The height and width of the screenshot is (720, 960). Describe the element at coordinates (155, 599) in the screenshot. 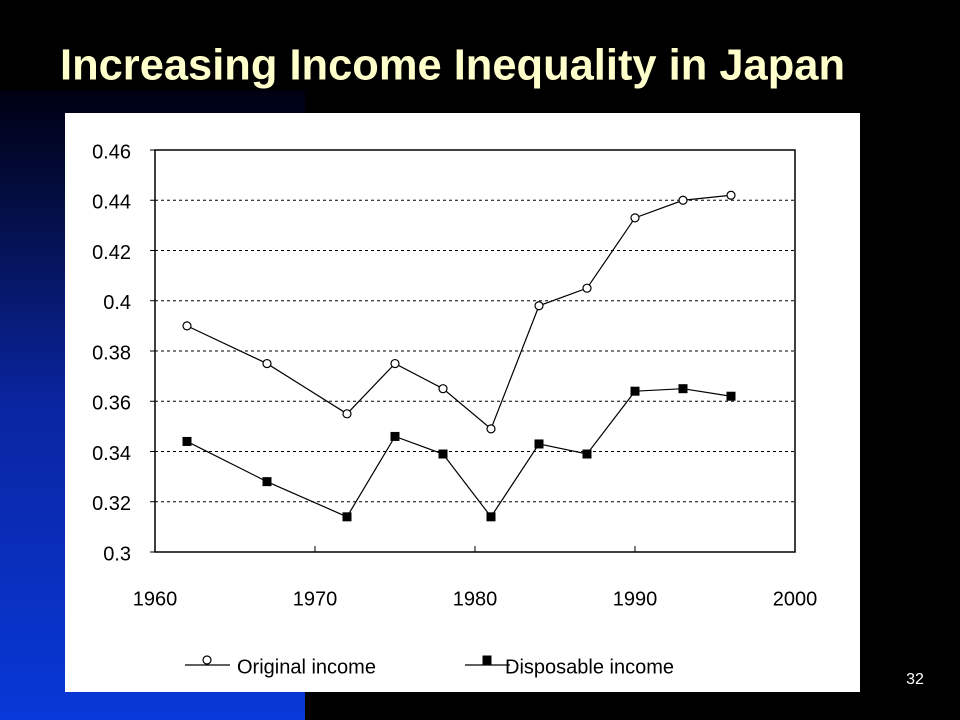

I see `x-tick-label: 1960` at that location.